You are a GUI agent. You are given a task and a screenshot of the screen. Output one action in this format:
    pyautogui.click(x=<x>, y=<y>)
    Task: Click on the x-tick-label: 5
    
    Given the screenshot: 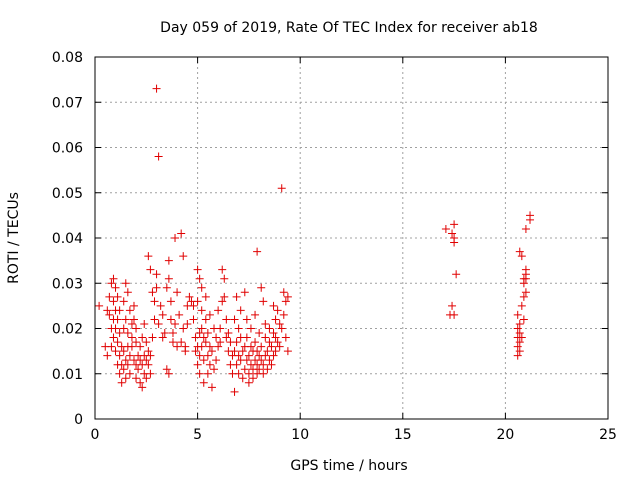 What is the action you would take?
    pyautogui.click(x=197, y=435)
    